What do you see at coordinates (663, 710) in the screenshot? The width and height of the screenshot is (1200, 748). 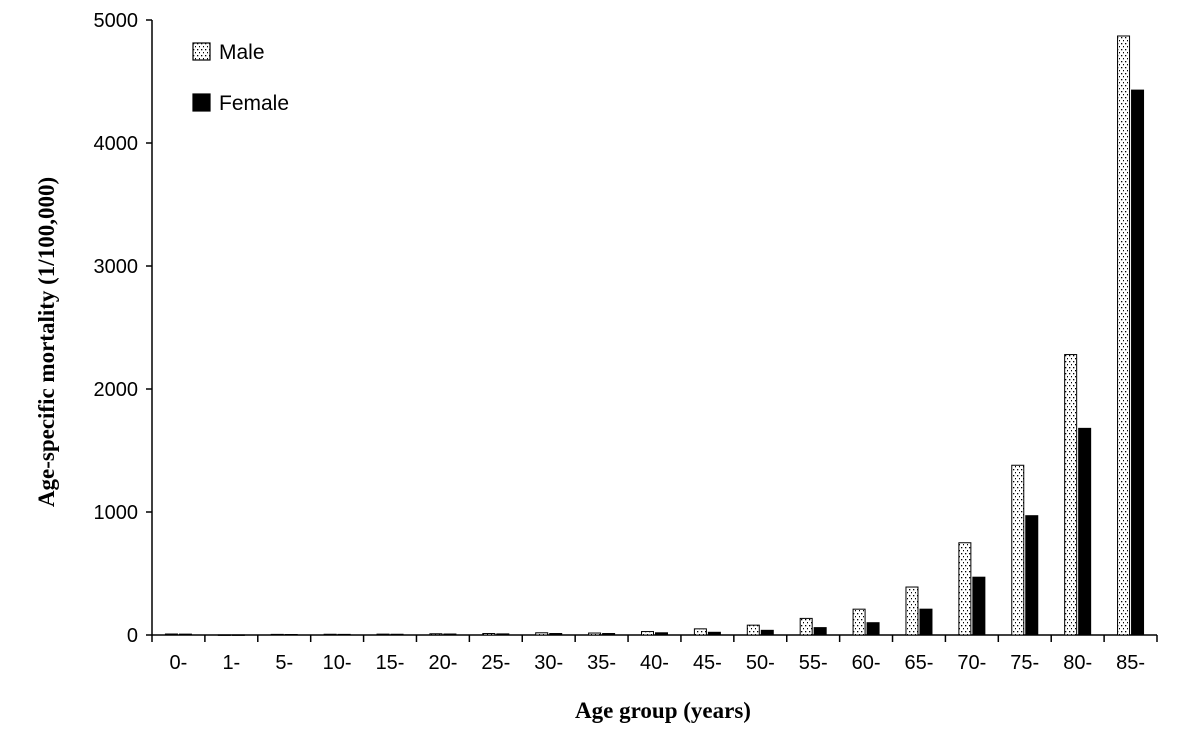 I see `x-axis-title: Age group (years)` at bounding box center [663, 710].